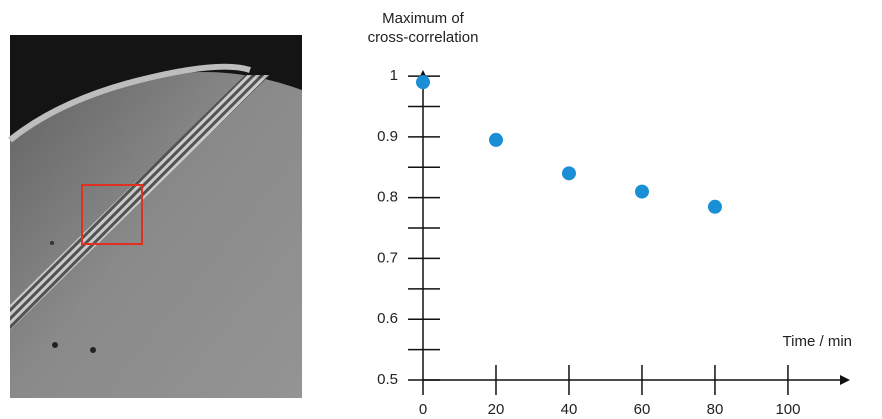 The image size is (882, 419). Describe the element at coordinates (387, 318) in the screenshot. I see `y-tick-label: 0.6` at that location.